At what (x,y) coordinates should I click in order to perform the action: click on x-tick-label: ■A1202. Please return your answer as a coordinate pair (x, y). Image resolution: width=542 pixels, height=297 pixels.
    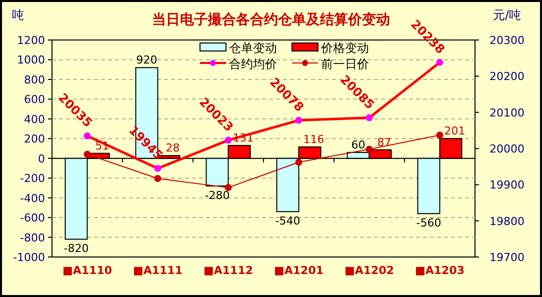
    Looking at the image, I should click on (369, 270).